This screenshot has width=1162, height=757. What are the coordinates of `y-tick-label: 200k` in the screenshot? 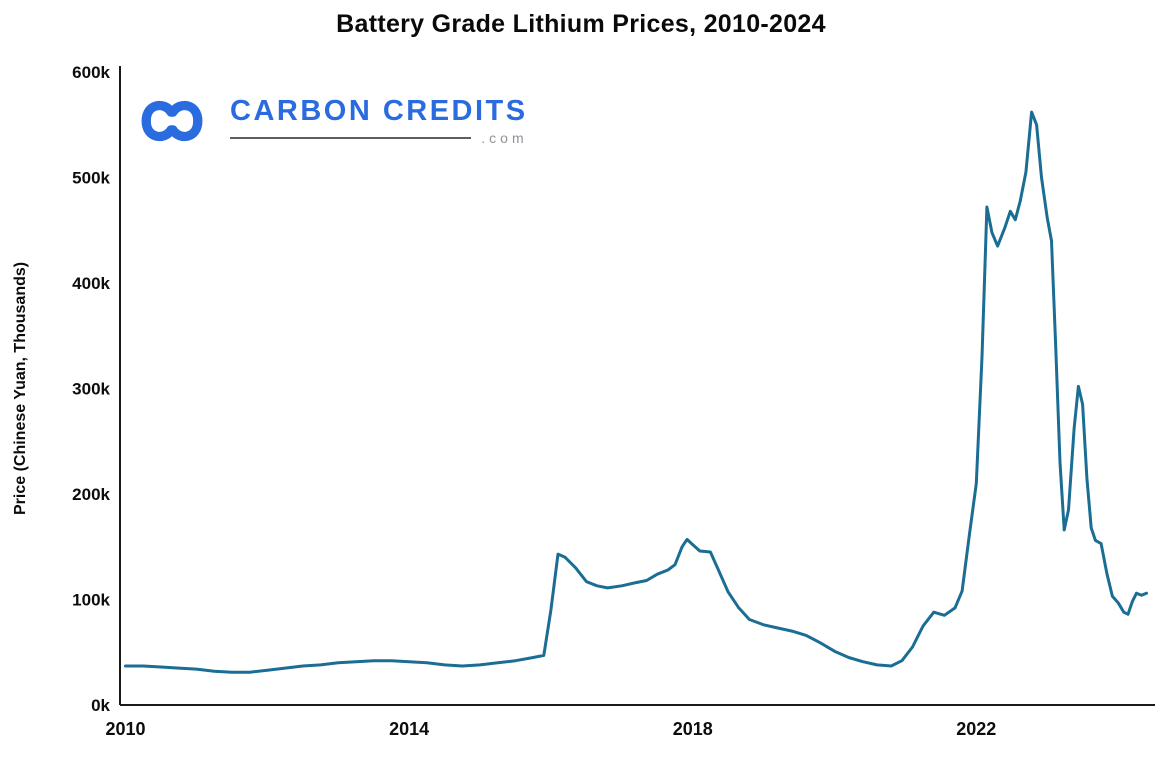 It's located at (91, 494).